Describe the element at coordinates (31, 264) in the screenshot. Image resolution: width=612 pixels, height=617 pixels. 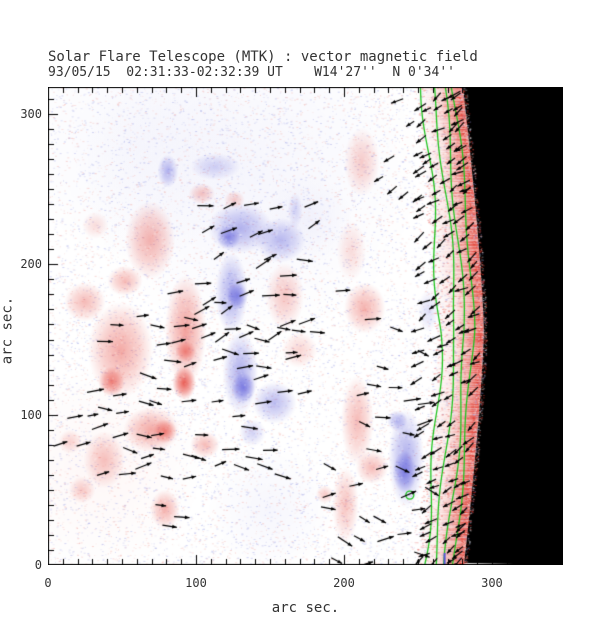
I see `y-tick-label: 200` at that location.